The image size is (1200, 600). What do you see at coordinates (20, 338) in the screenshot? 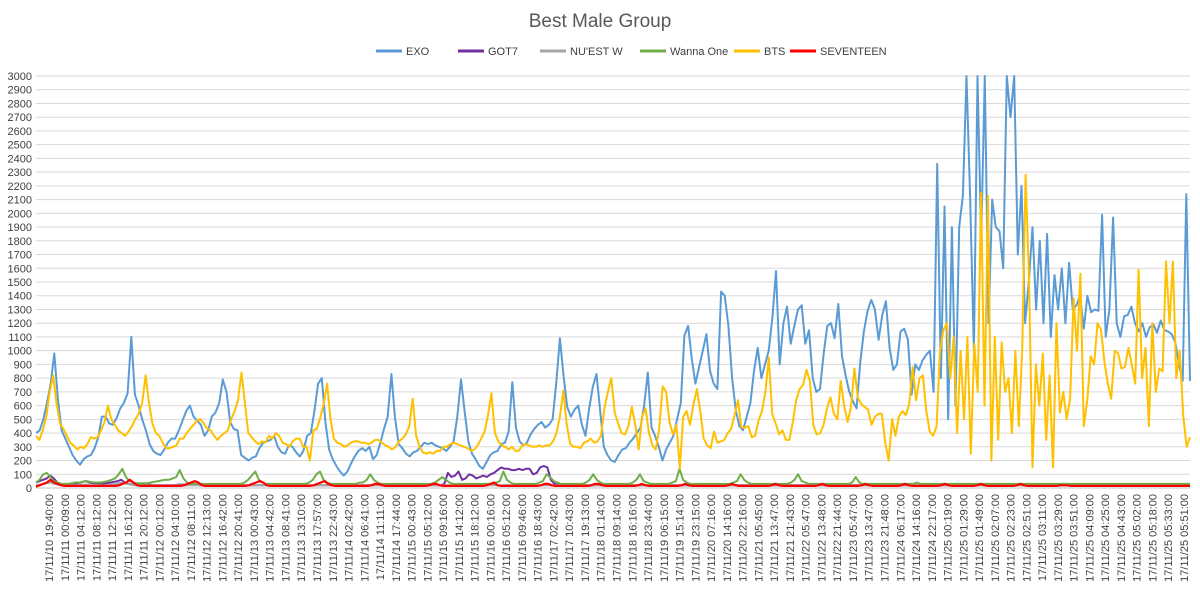
I see `y-tick-label: 1100` at bounding box center [20, 338].